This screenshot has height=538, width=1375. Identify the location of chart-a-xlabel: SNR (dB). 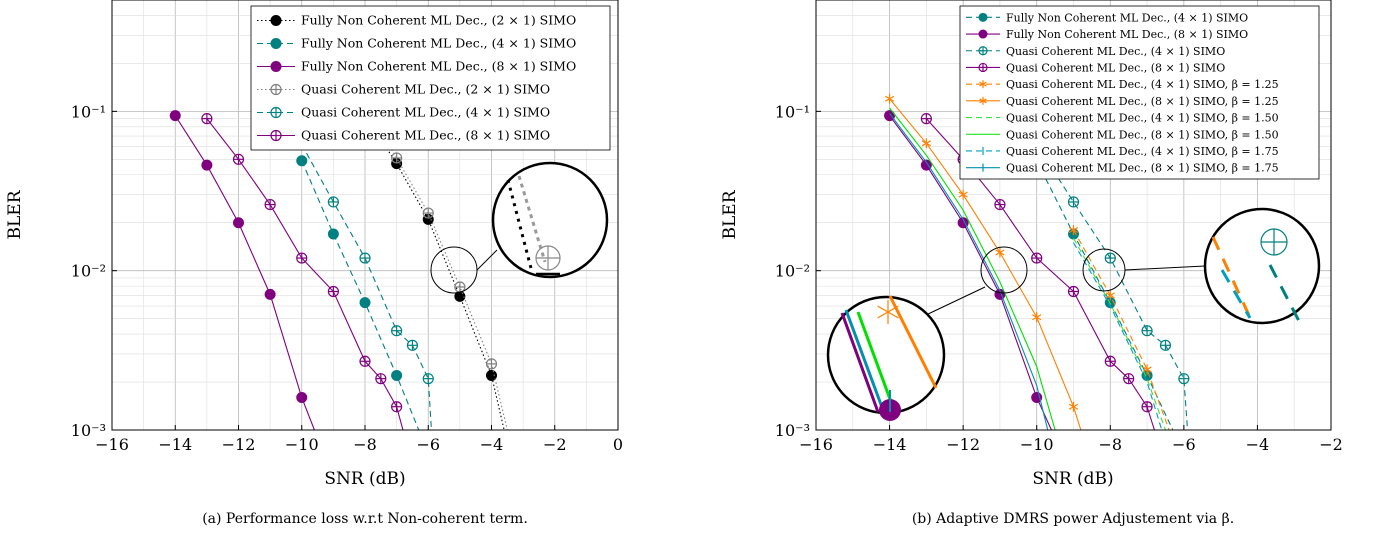
(364, 479).